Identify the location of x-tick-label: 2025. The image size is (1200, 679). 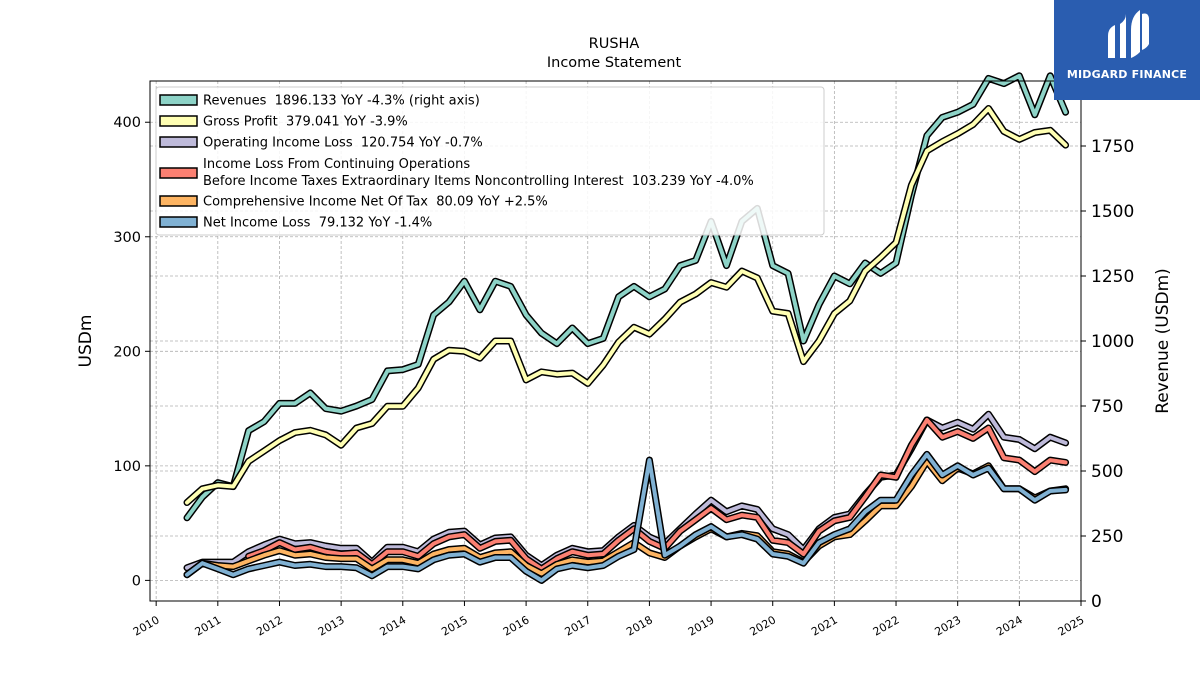
(1071, 625).